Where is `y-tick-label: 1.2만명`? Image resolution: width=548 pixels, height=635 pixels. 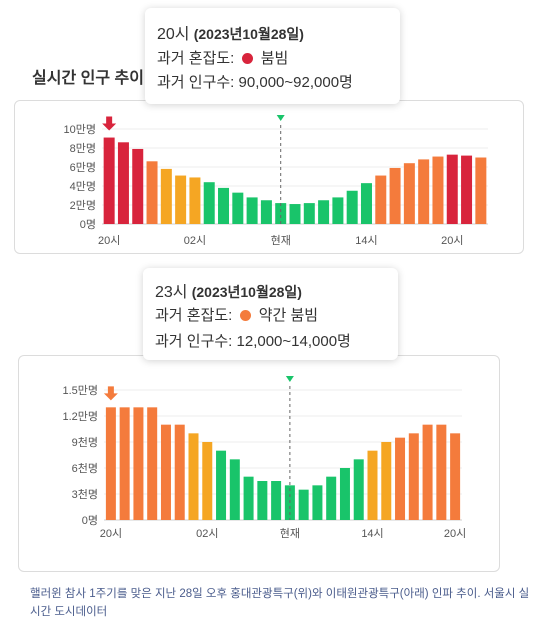
y-tick-label: 1.2만명 is located at coordinates (80, 416).